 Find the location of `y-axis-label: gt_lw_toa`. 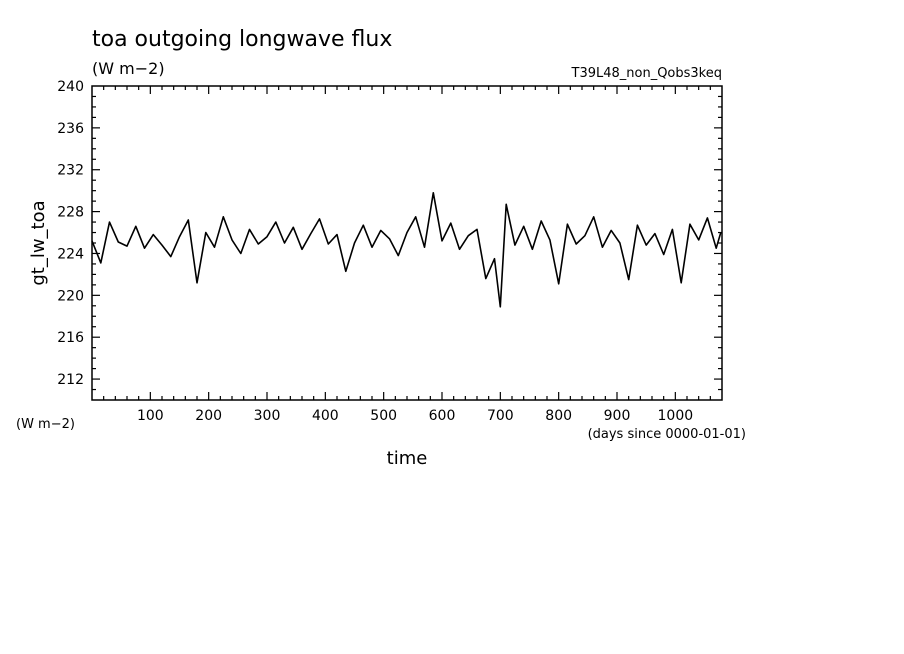

y-axis-label: gt_lw_toa is located at coordinates (38, 242).